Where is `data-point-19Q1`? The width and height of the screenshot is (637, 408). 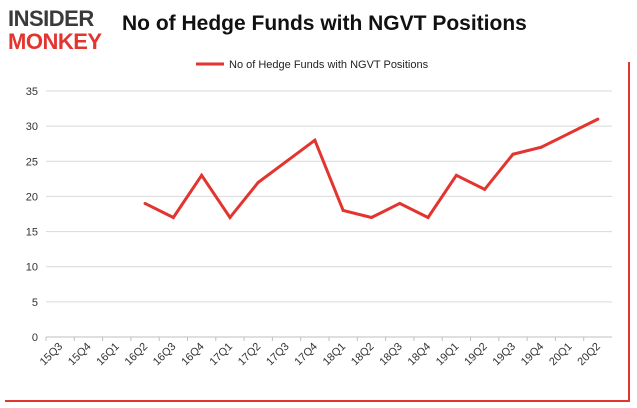
data-point-19Q1 is located at coordinates (456, 175).